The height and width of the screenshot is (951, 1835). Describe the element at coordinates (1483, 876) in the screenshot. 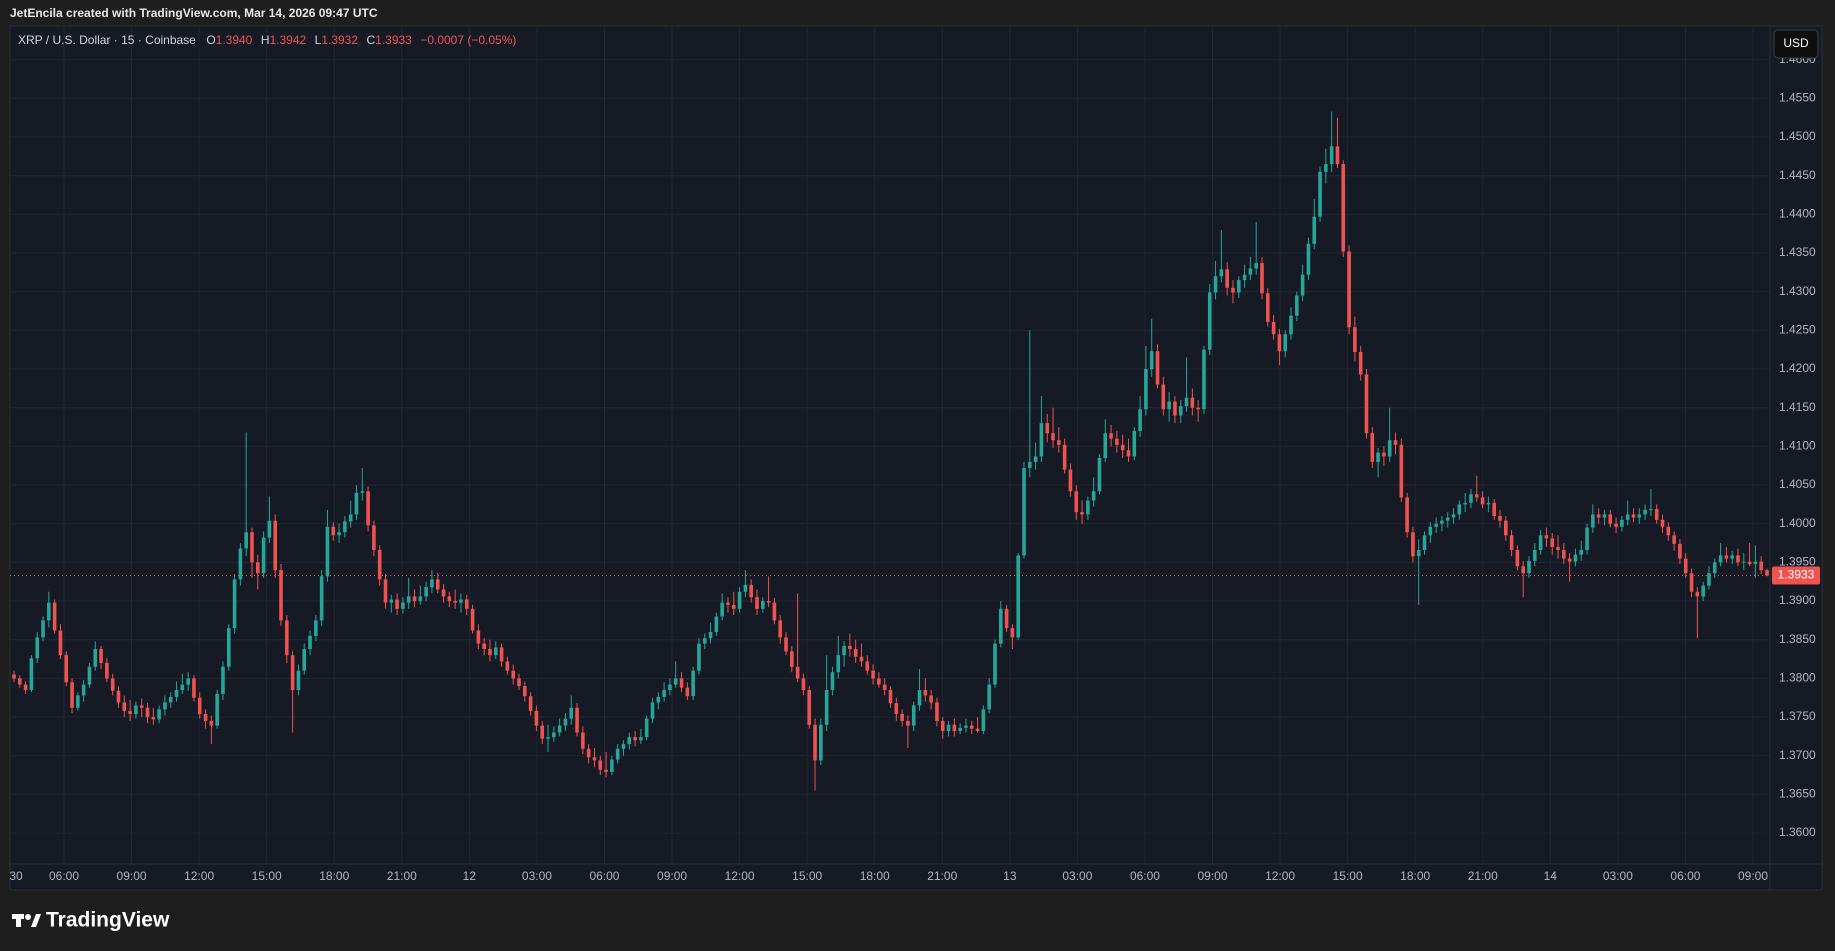

I see `x-tick-label: 21:00` at that location.